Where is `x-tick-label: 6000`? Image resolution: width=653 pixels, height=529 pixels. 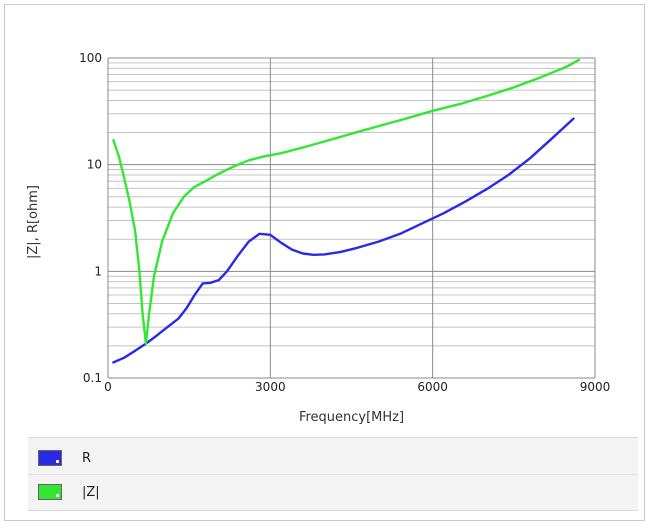
x-tick-label: 6000 is located at coordinates (432, 387).